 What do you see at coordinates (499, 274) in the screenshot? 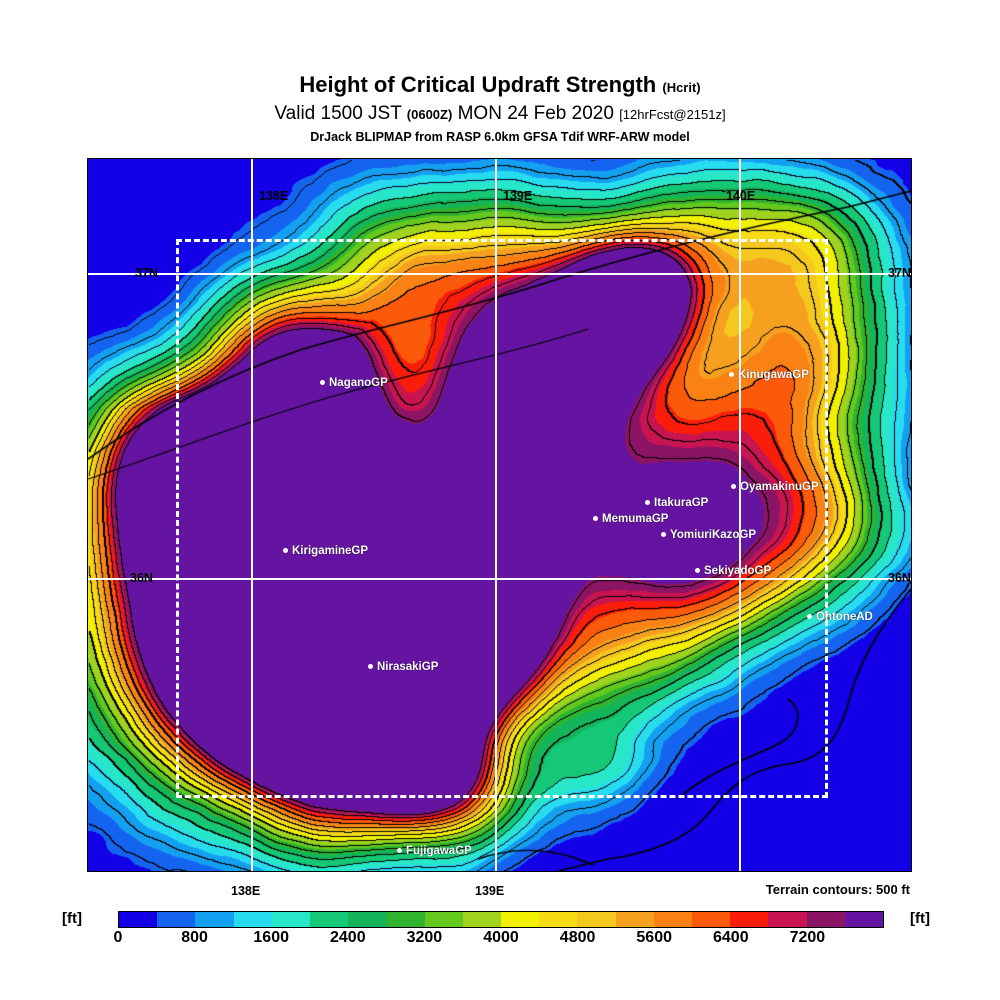
I see `gridline-lat-37n` at bounding box center [499, 274].